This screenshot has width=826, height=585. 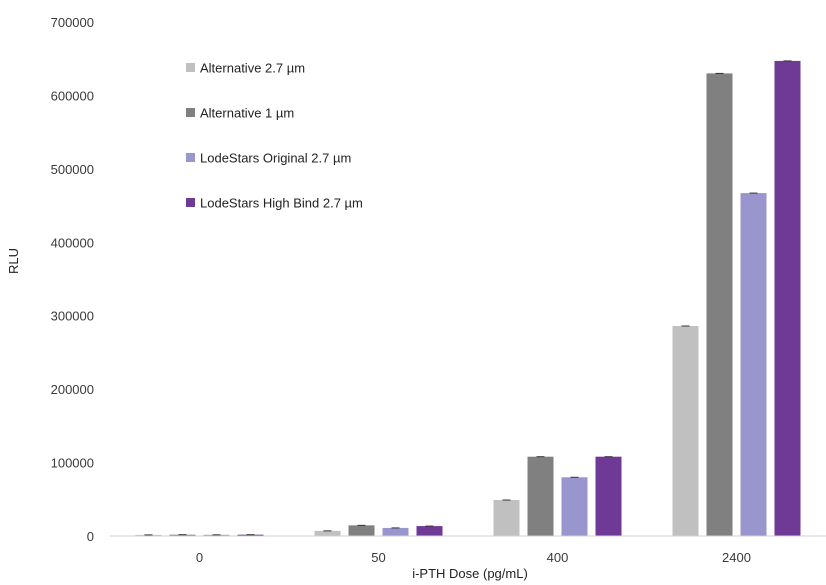 What do you see at coordinates (281, 203) in the screenshot?
I see `legend-label: LodeStars High Bind 2.7 µm` at bounding box center [281, 203].